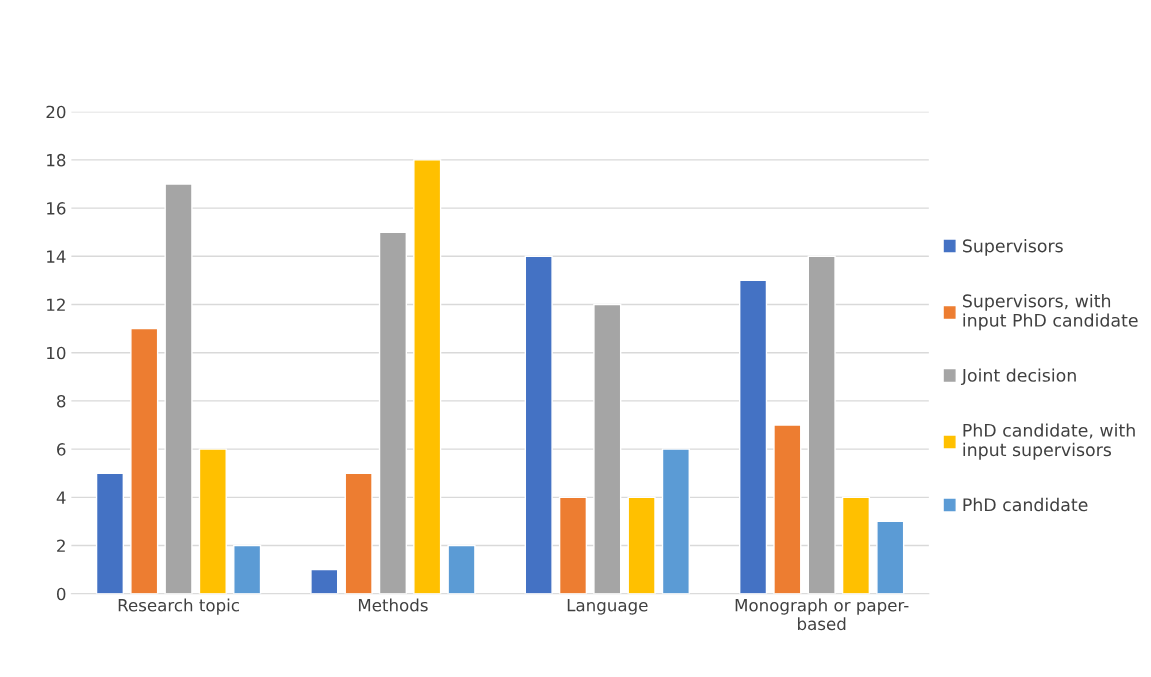  Describe the element at coordinates (56, 160) in the screenshot. I see `y-tick-label: 18` at that location.